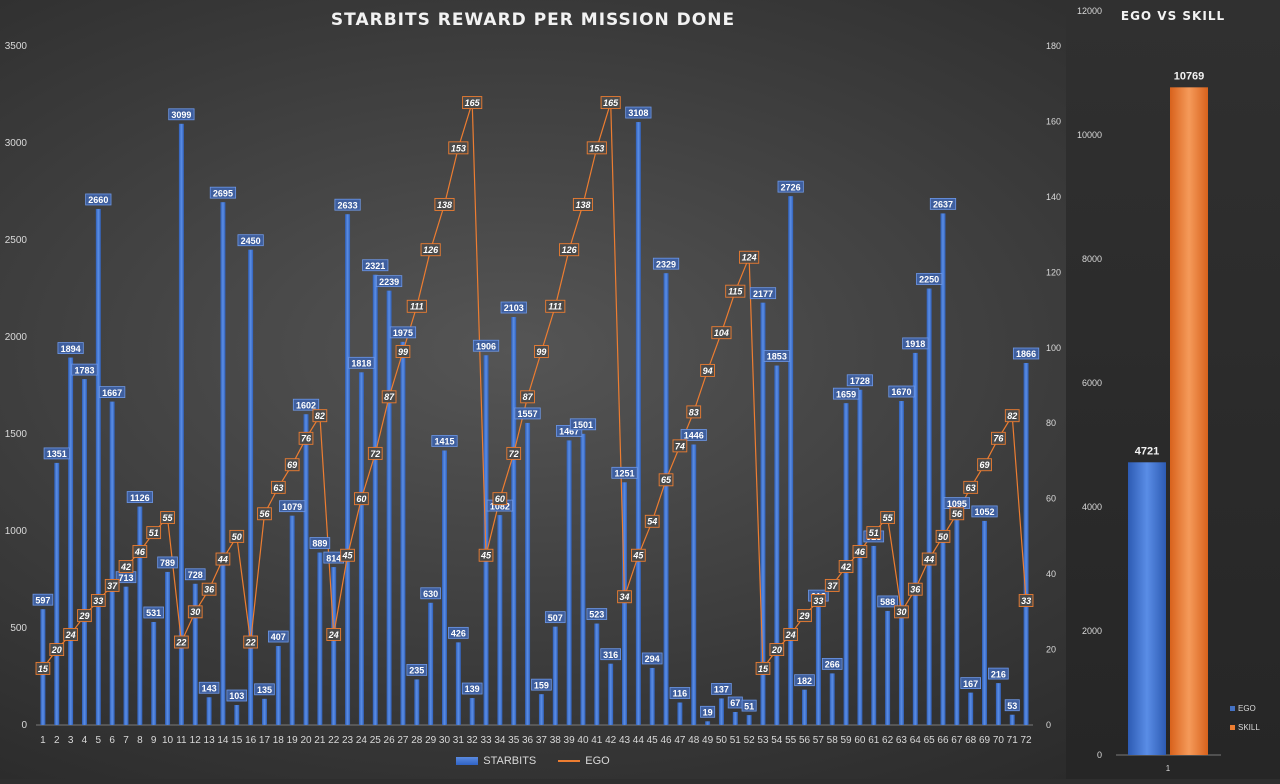  Describe the element at coordinates (584, 761) in the screenshot. I see `legend-item-ego: EGO` at that location.